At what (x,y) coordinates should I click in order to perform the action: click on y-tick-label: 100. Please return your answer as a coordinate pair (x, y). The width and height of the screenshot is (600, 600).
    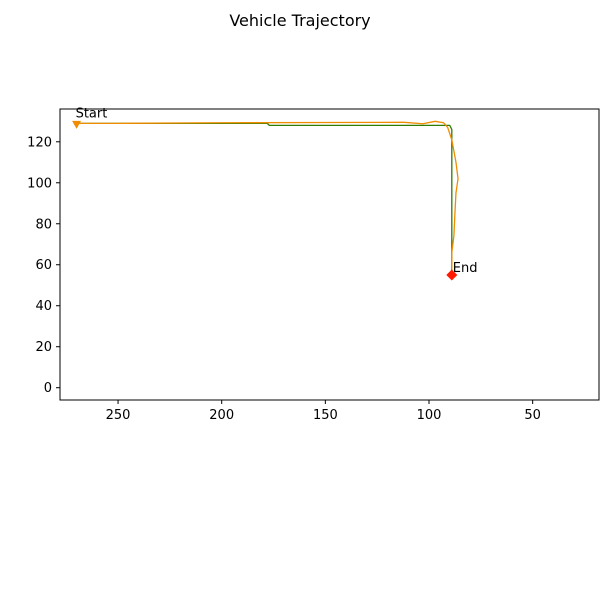
    Looking at the image, I should click on (39, 183).